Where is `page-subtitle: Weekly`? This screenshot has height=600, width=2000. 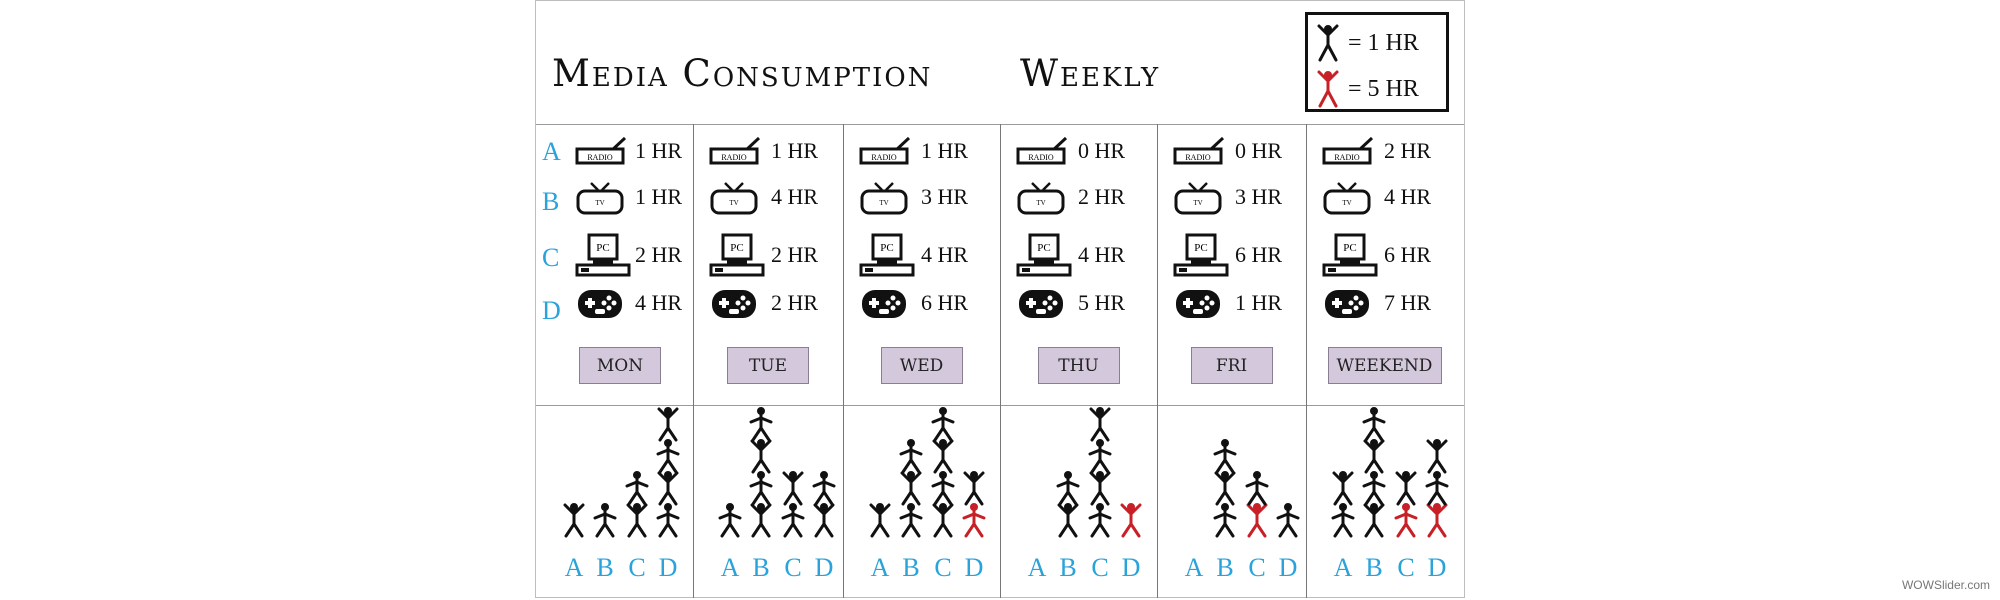 page-subtitle: Weekly is located at coordinates (1090, 73).